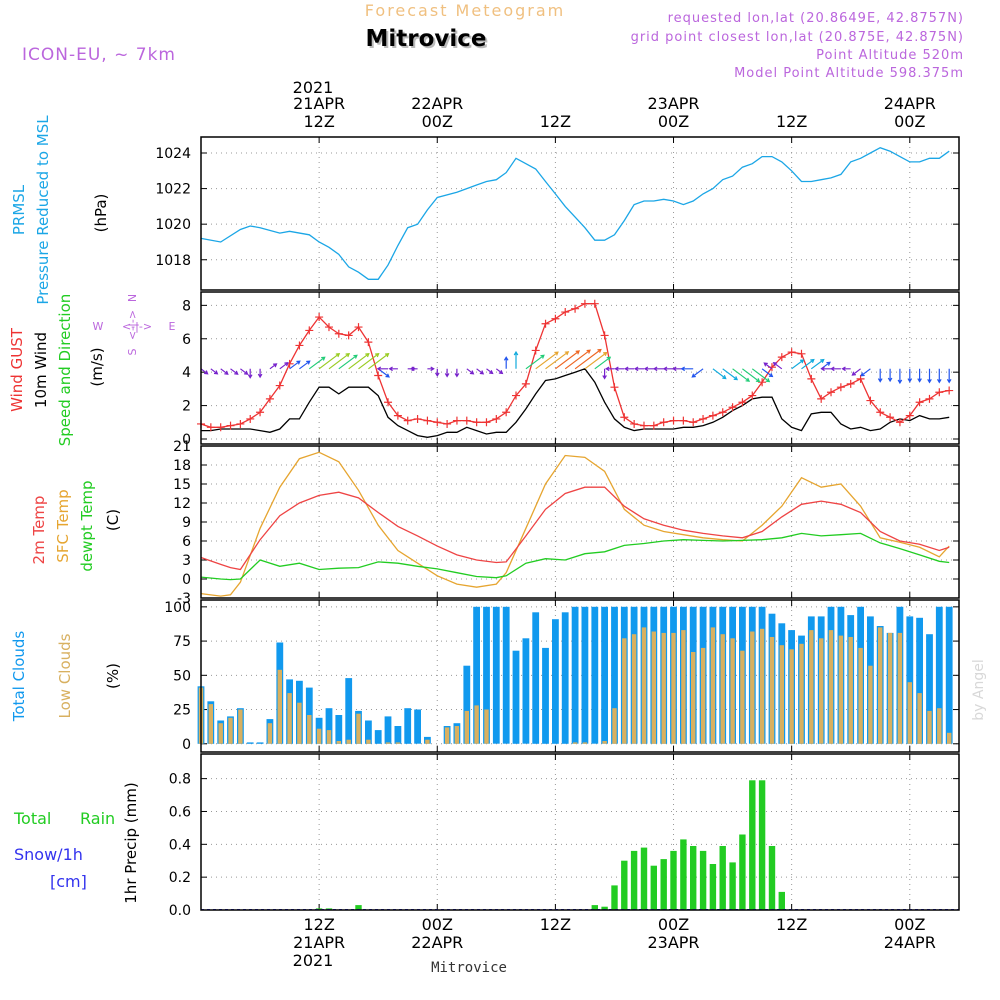 The height and width of the screenshot is (1000, 1000). What do you see at coordinates (437, 103) in the screenshot?
I see `top-date-label: 22APR` at bounding box center [437, 103].